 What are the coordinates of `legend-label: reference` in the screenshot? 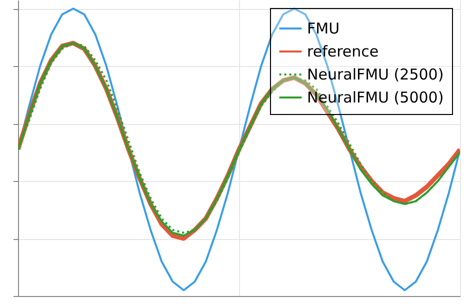 It's located at (343, 51).